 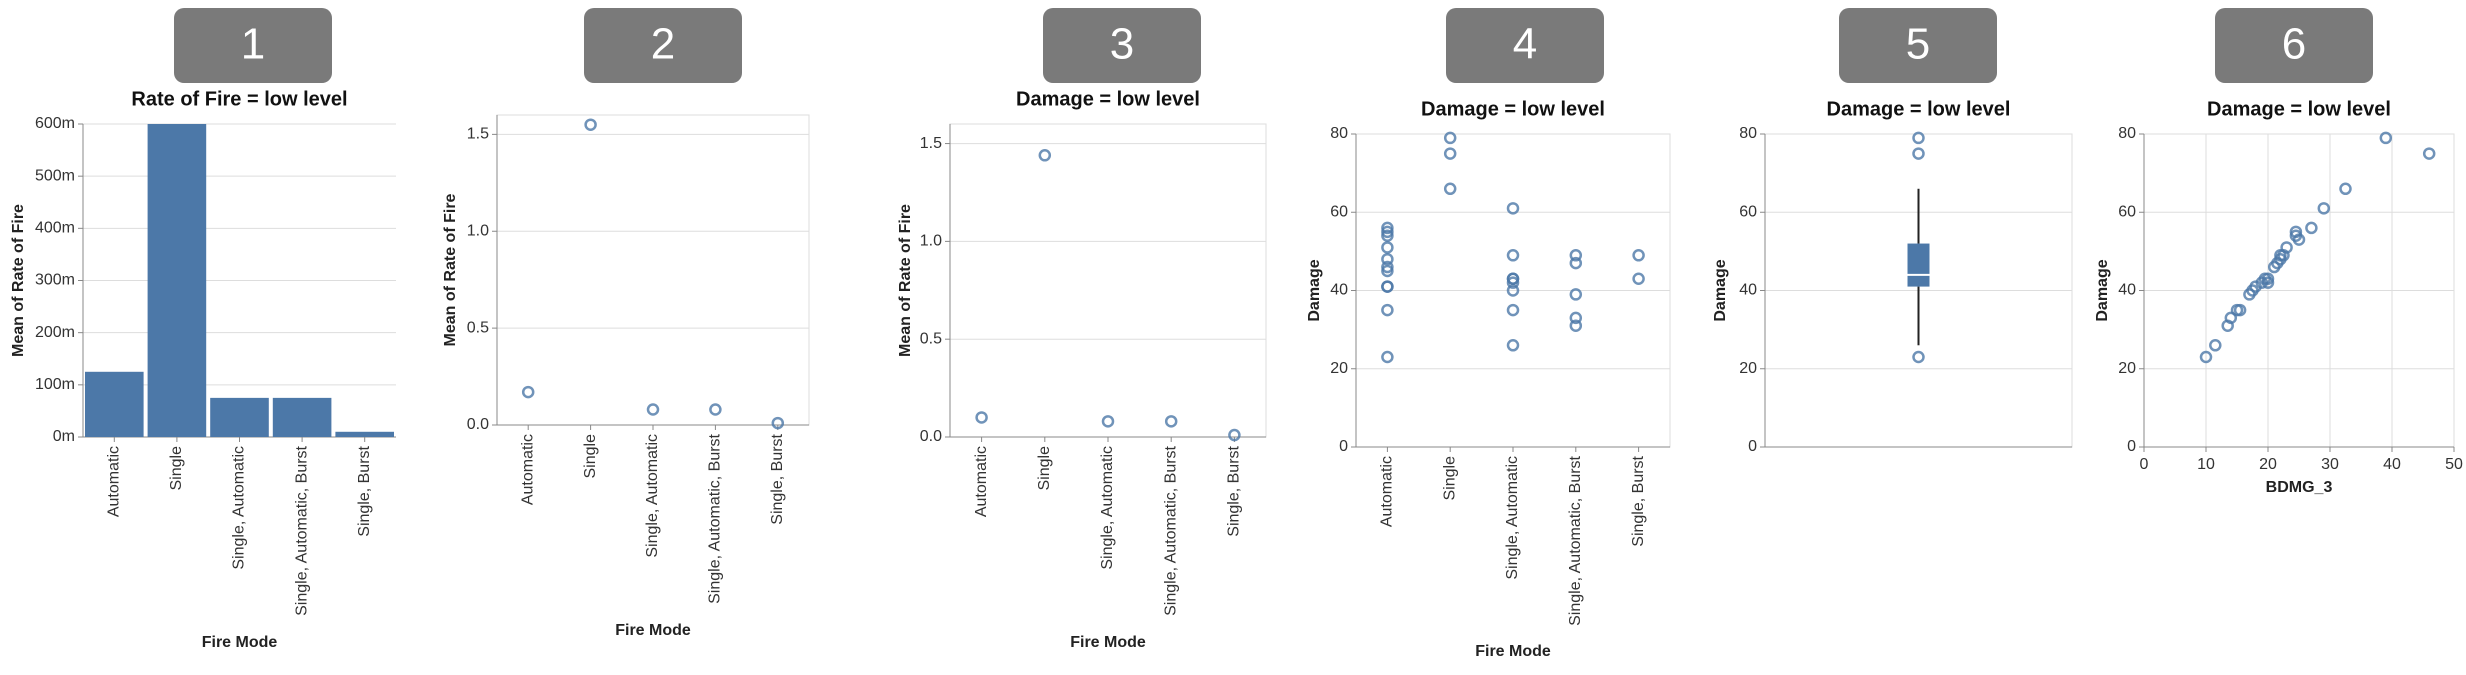 I want to click on x-axis-label: BDMG_3, so click(x=2299, y=487).